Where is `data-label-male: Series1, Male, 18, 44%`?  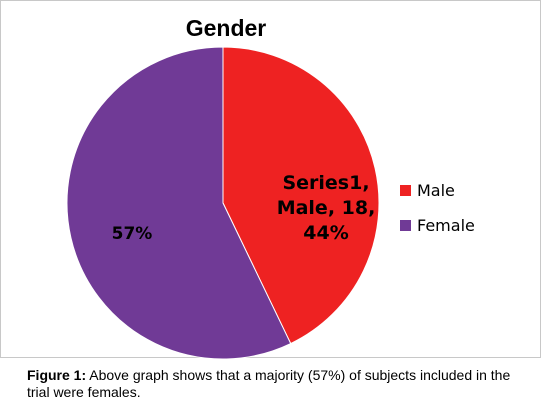 data-label-male: Series1, Male, 18, 44% is located at coordinates (326, 208).